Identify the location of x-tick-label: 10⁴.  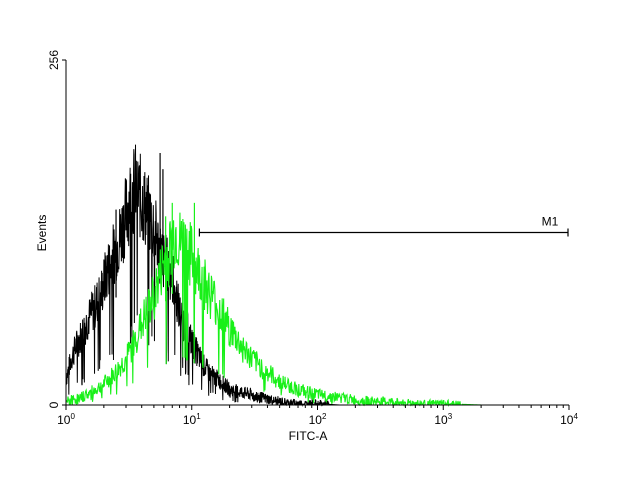
(569, 419).